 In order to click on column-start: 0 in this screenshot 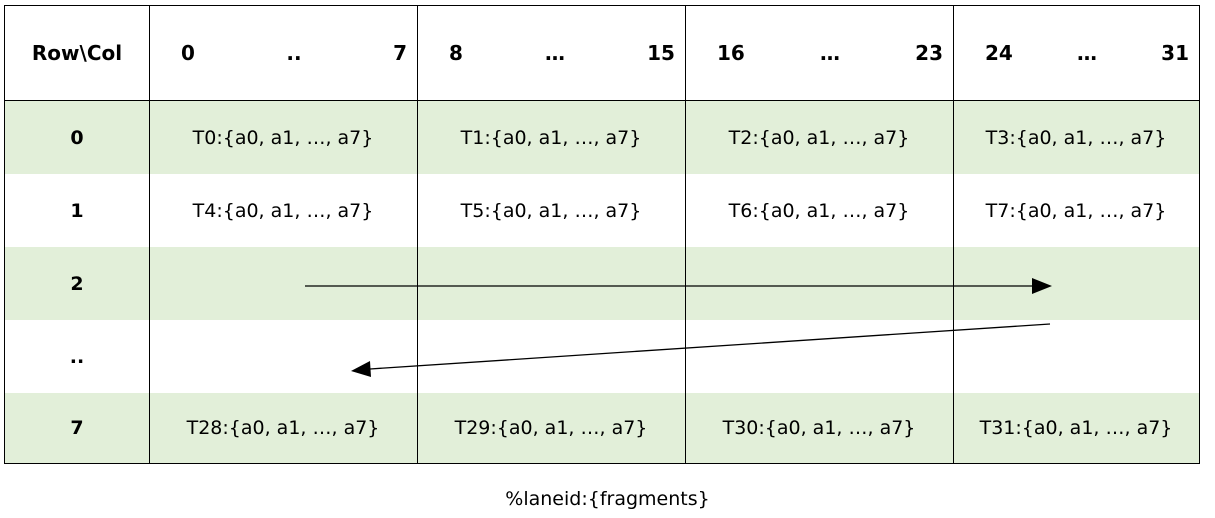, I will do `click(188, 53)`.